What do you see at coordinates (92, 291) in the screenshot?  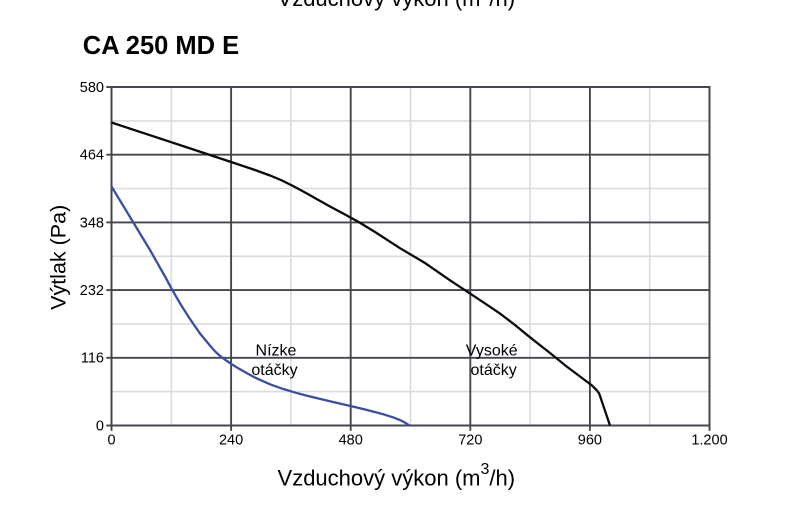 I see `svg-text: 232` at bounding box center [92, 291].